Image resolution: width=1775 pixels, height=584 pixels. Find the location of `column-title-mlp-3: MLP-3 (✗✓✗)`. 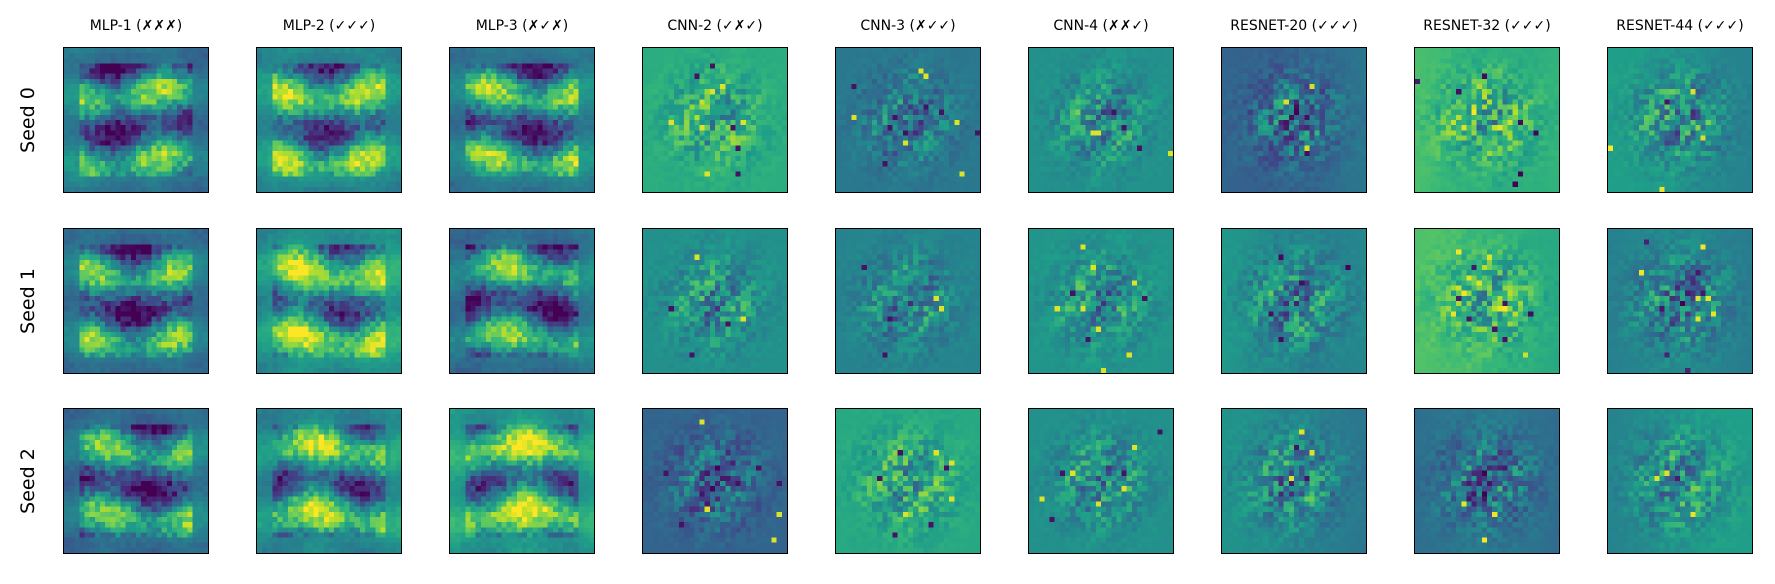

column-title-mlp-3: MLP-3 (✗✓✗) is located at coordinates (522, 26).